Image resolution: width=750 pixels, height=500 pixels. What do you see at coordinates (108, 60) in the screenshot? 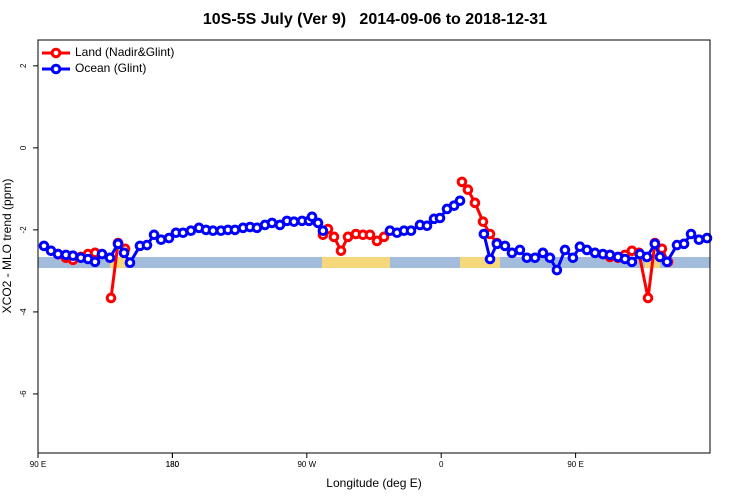
I see `legend: Land (Nadir&Glint) Ocean (Glint)` at bounding box center [108, 60].